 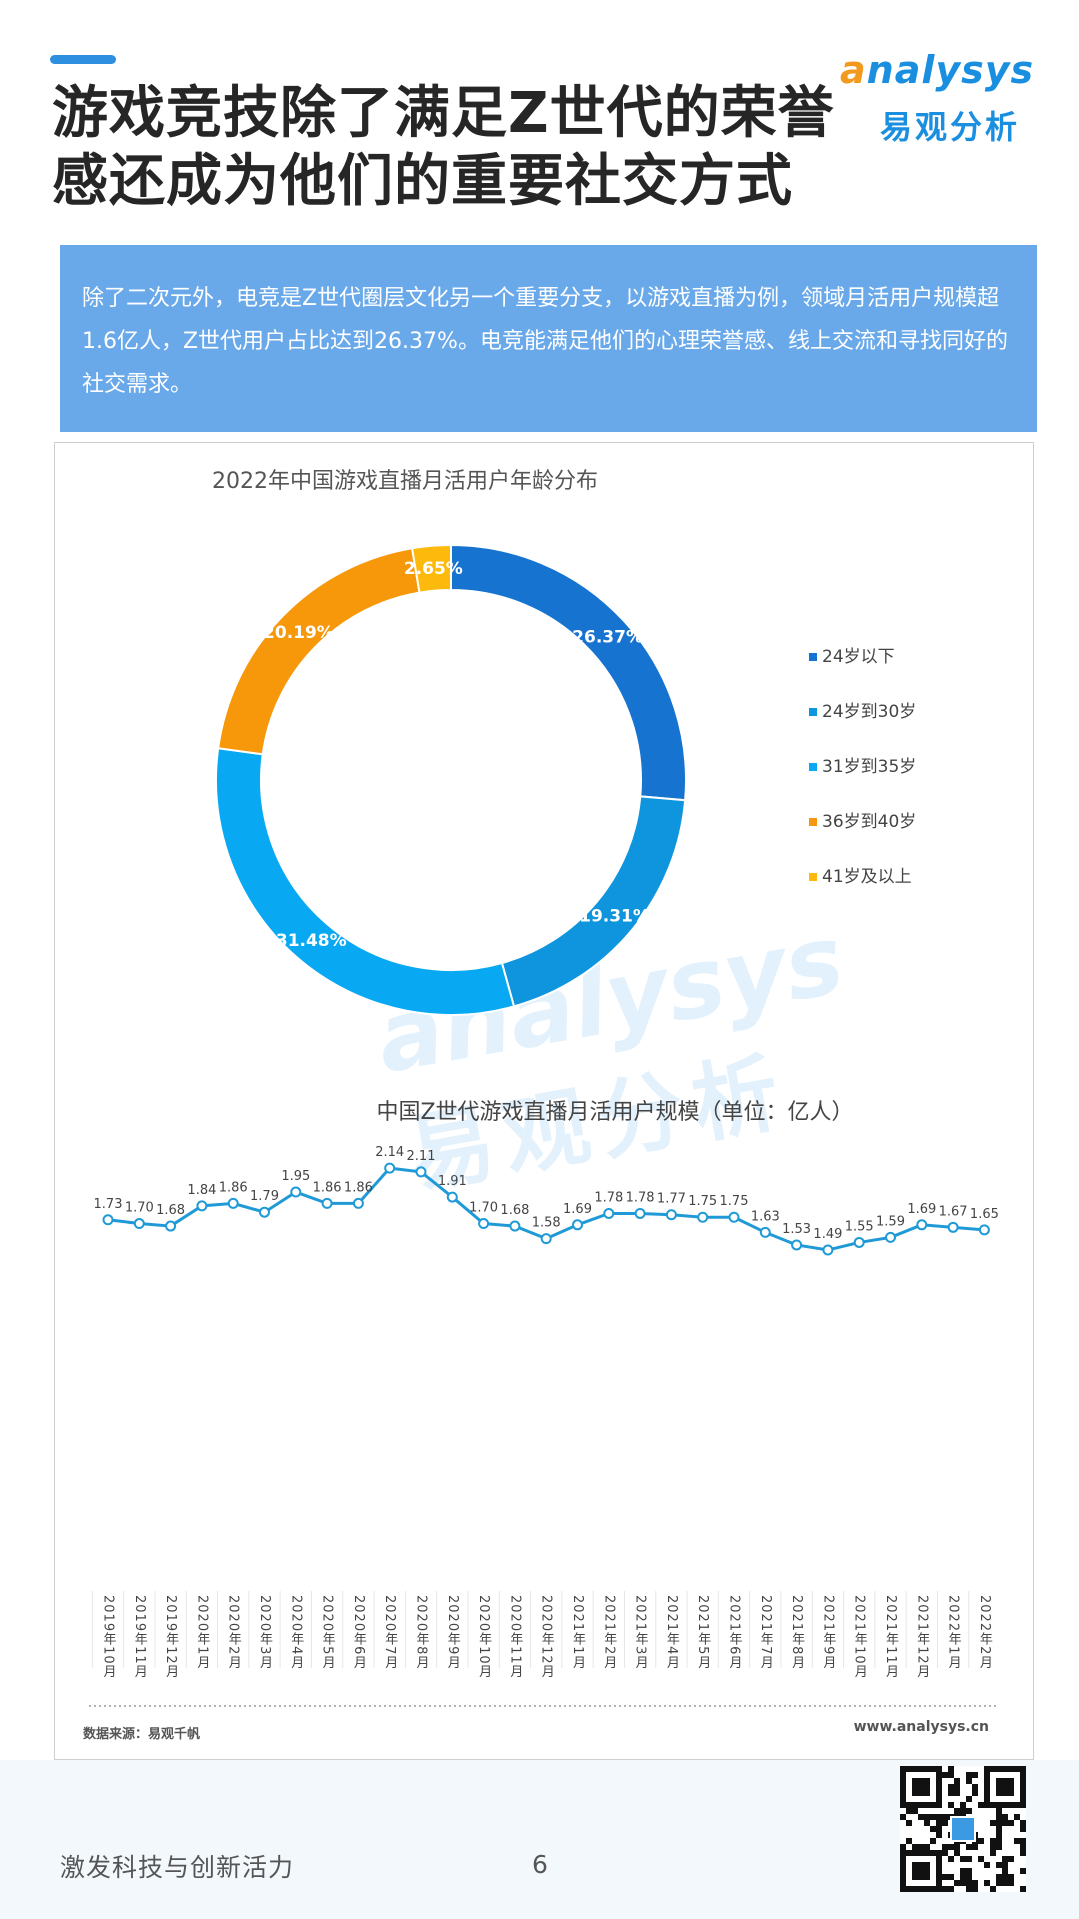 What do you see at coordinates (828, 1632) in the screenshot?
I see `x-tick-label: 2021年9月` at bounding box center [828, 1632].